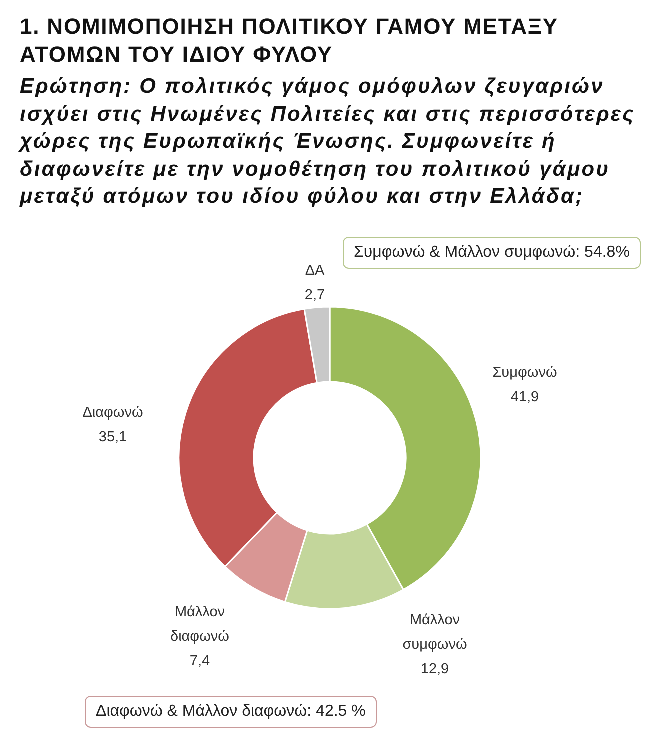  Describe the element at coordinates (200, 662) in the screenshot. I see `data-label: 7,4` at that location.